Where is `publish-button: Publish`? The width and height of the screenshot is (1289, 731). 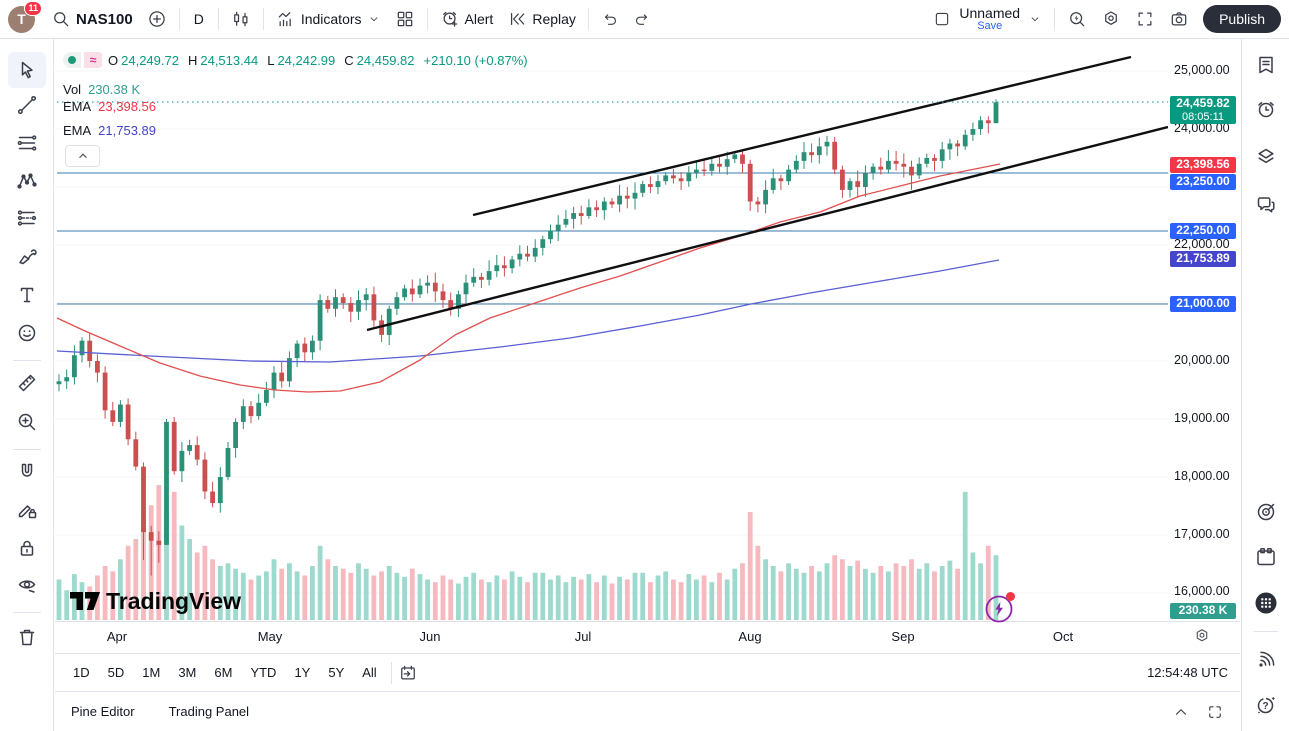
publish-button: Publish is located at coordinates (1242, 19).